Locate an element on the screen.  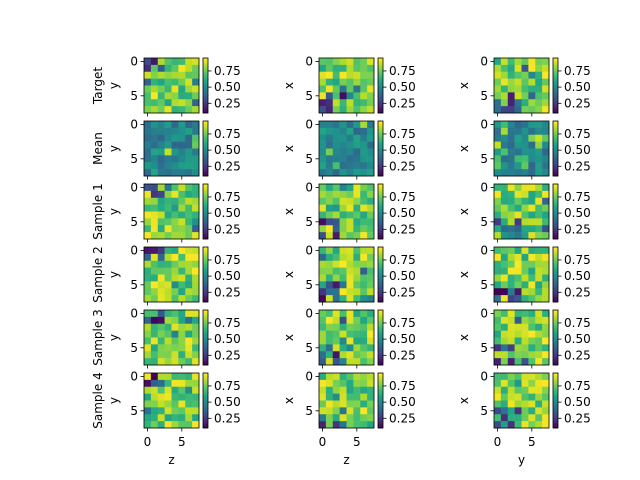
colorbar-frame is located at coordinates (380, 274).